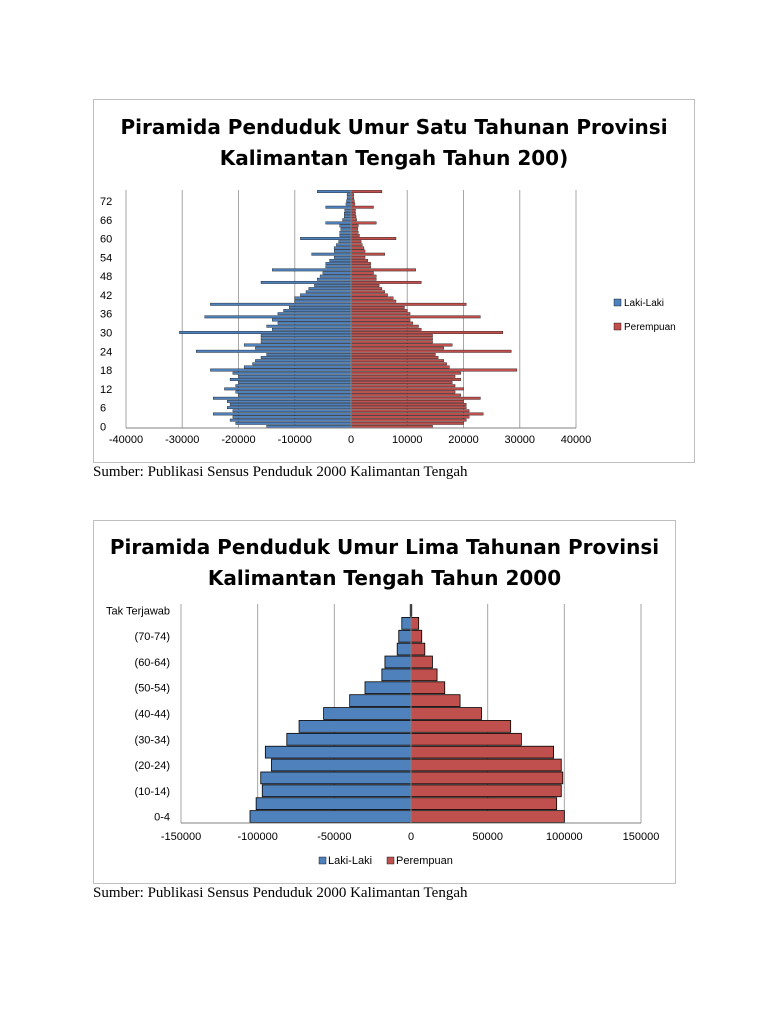 This screenshot has width=768, height=1024. Describe the element at coordinates (106, 315) in the screenshot. I see `y-tick-label: 36` at that location.